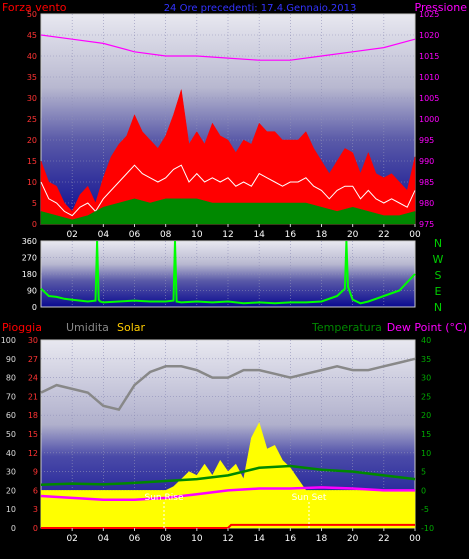 Image resolution: width=469 pixels, height=559 pixels. I want to click on wind-x-axis: 02 04 06 08 10 12 14 16 18 20 22 00, so click(243, 232).